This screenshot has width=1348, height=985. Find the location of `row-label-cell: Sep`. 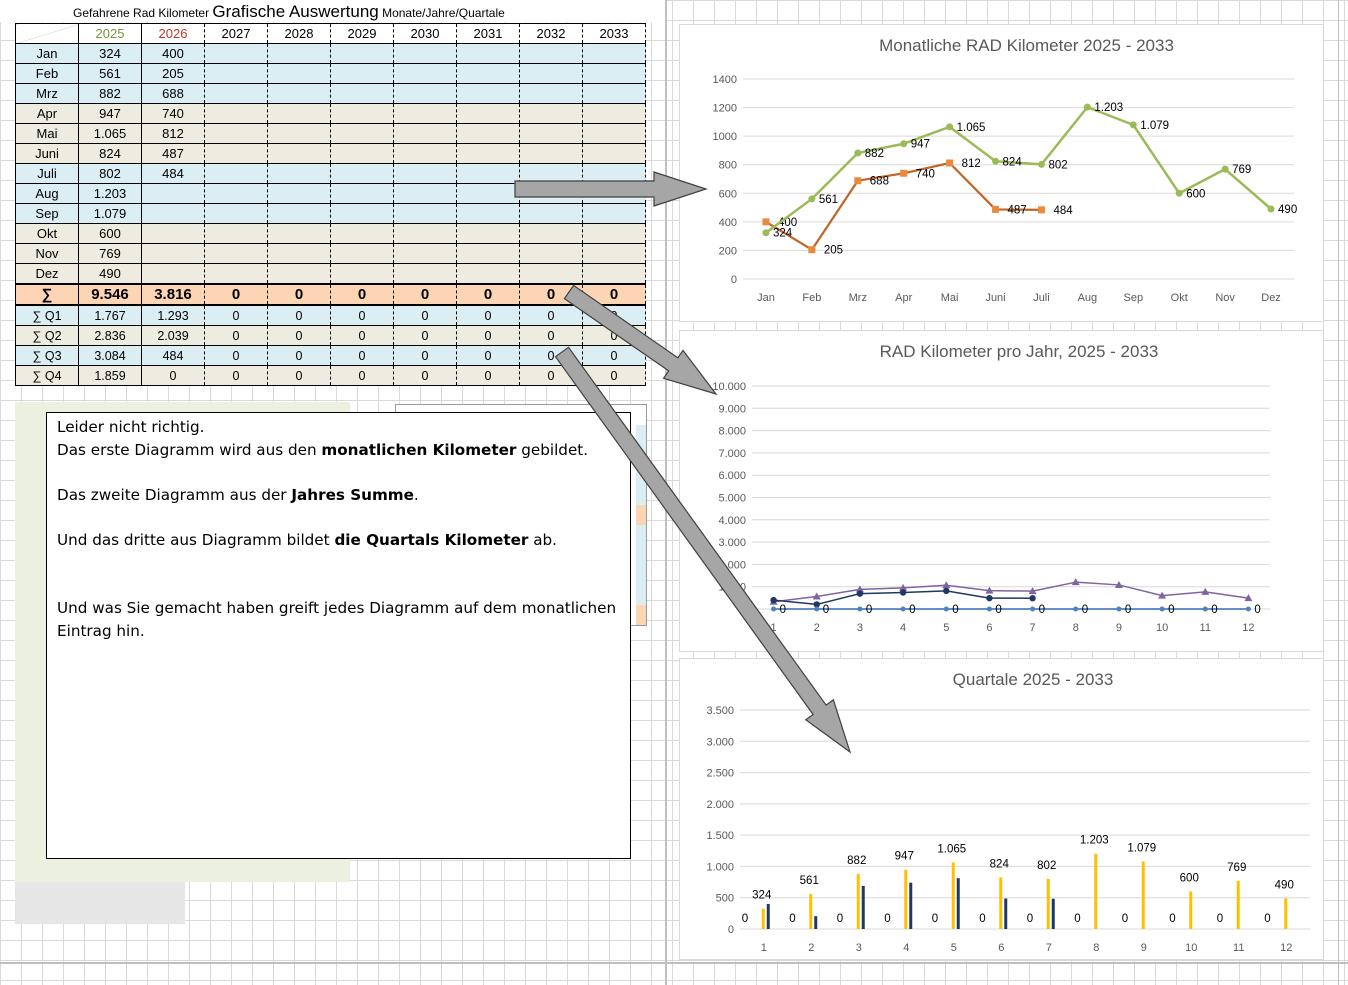

row-label-cell: Sep is located at coordinates (47, 213).